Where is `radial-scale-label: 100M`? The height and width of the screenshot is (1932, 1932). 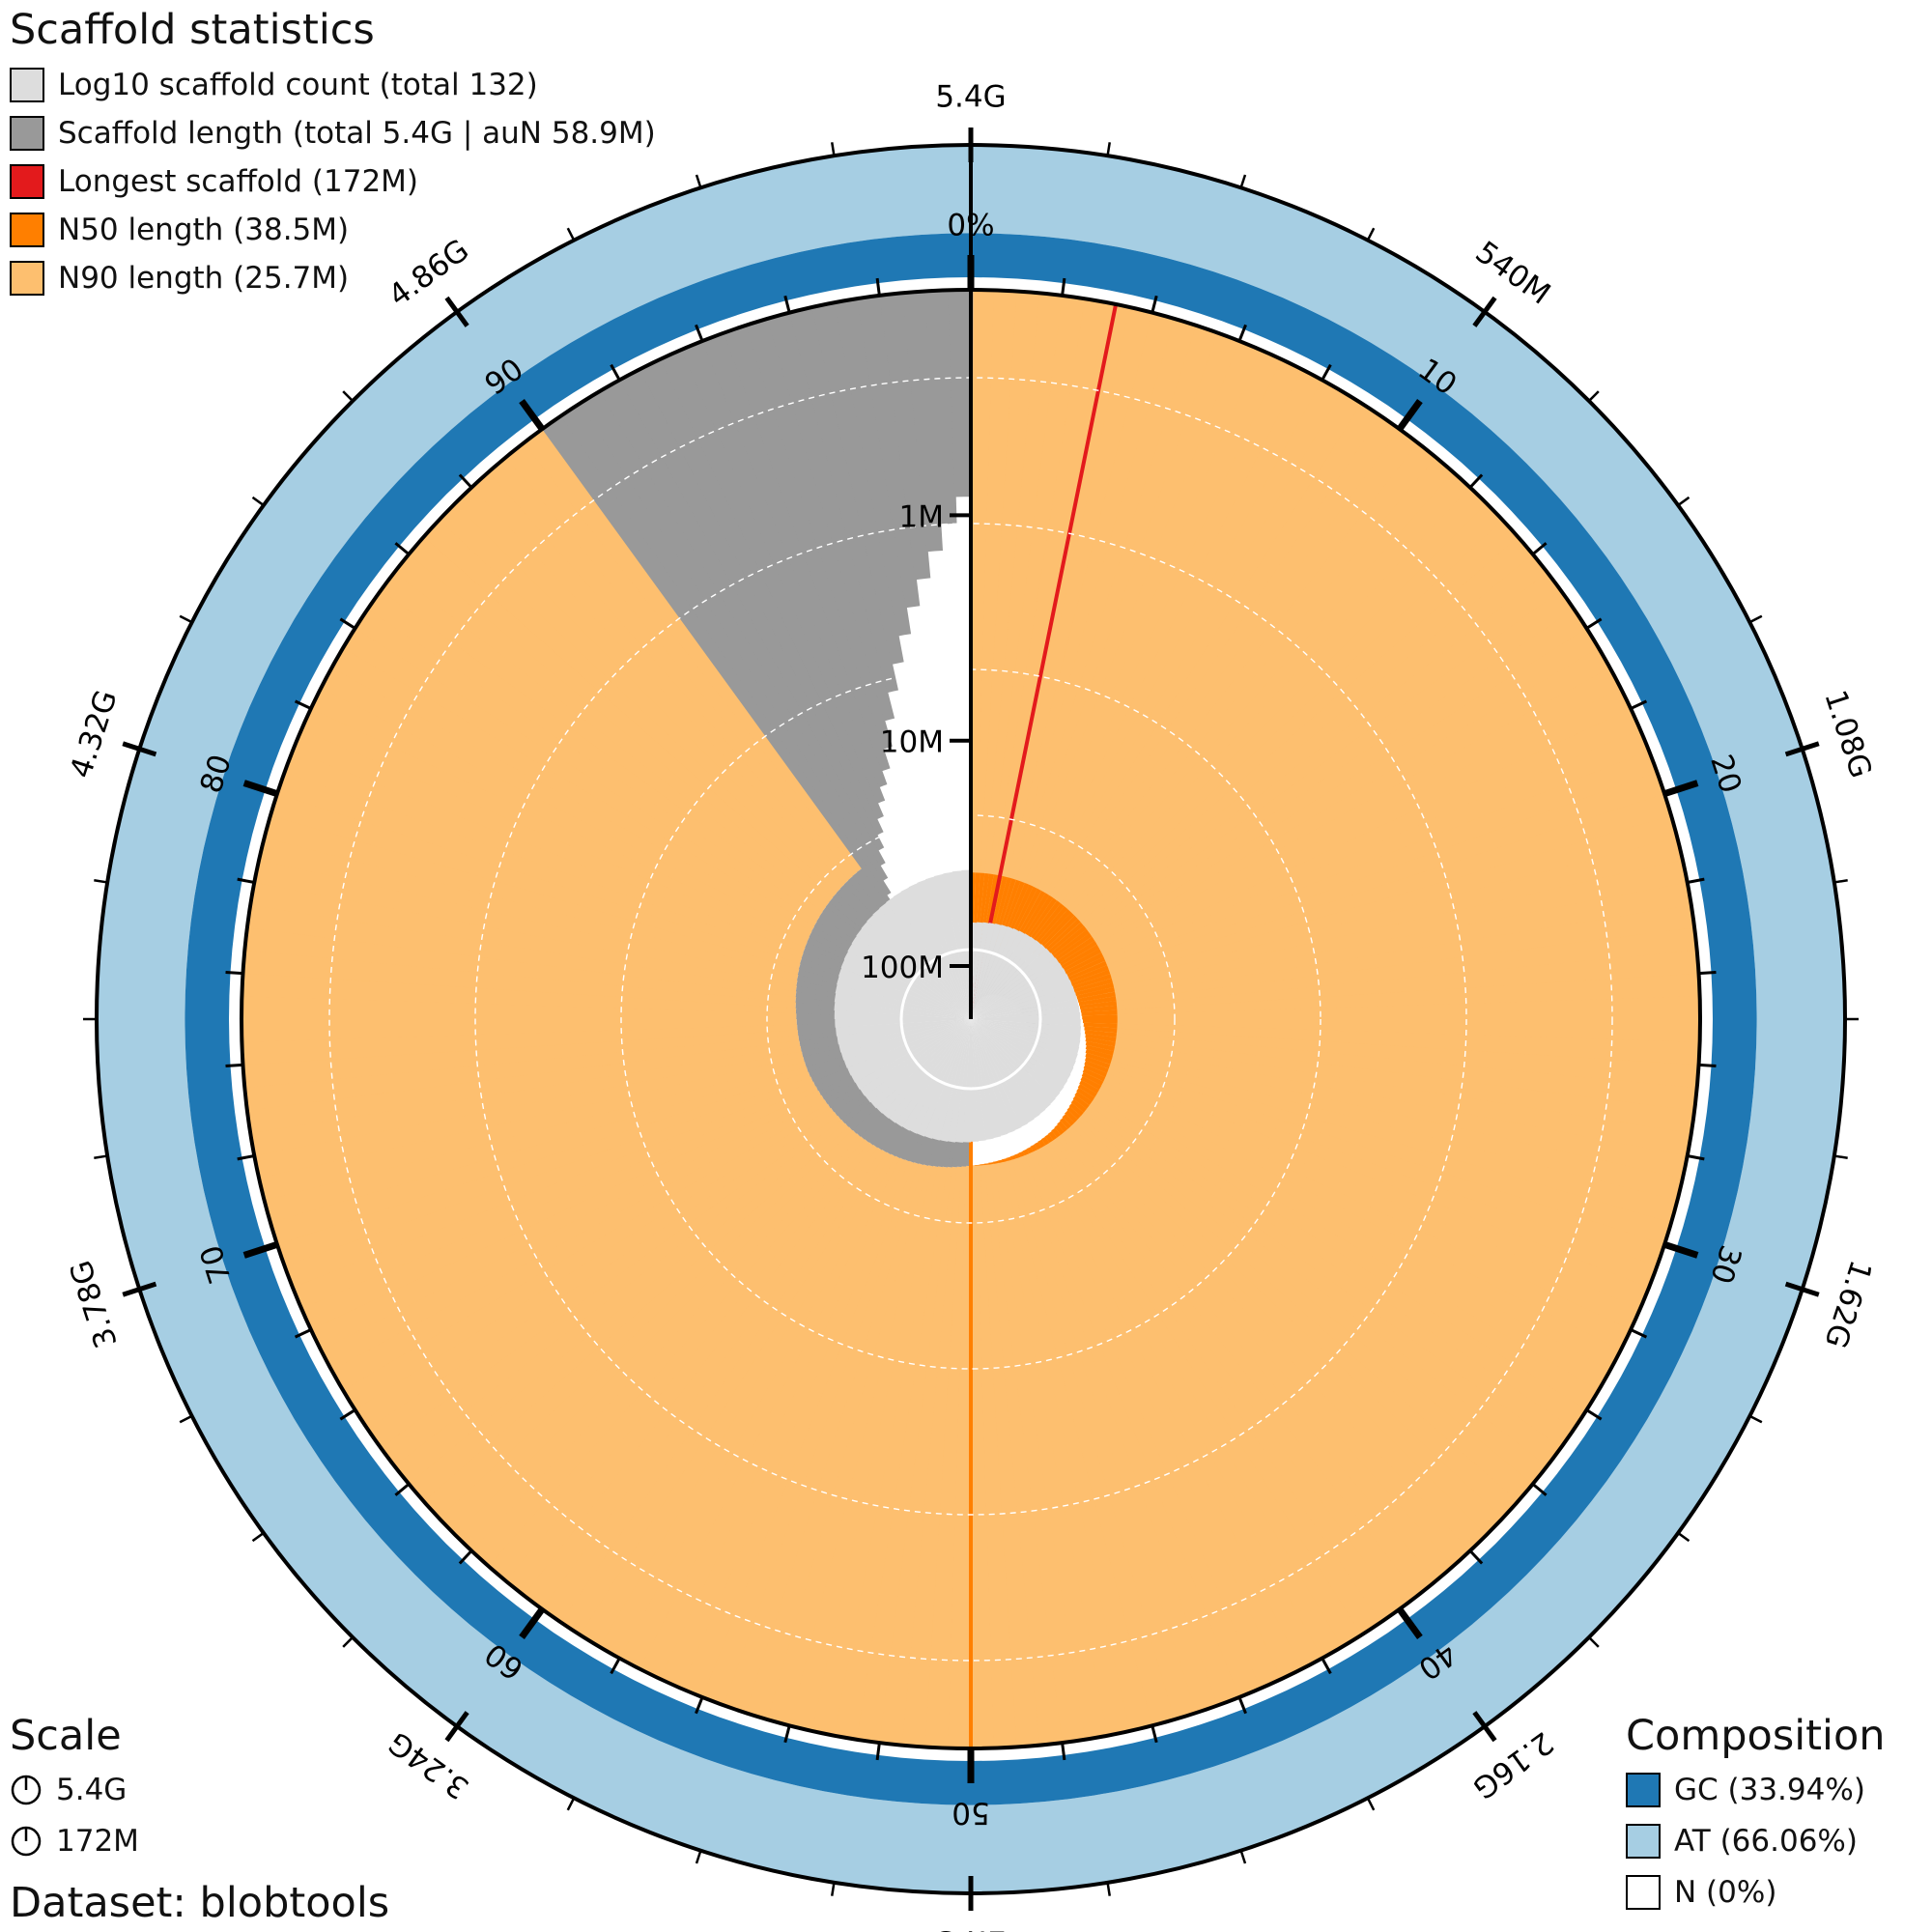
radial-scale-label: 100M is located at coordinates (902, 968).